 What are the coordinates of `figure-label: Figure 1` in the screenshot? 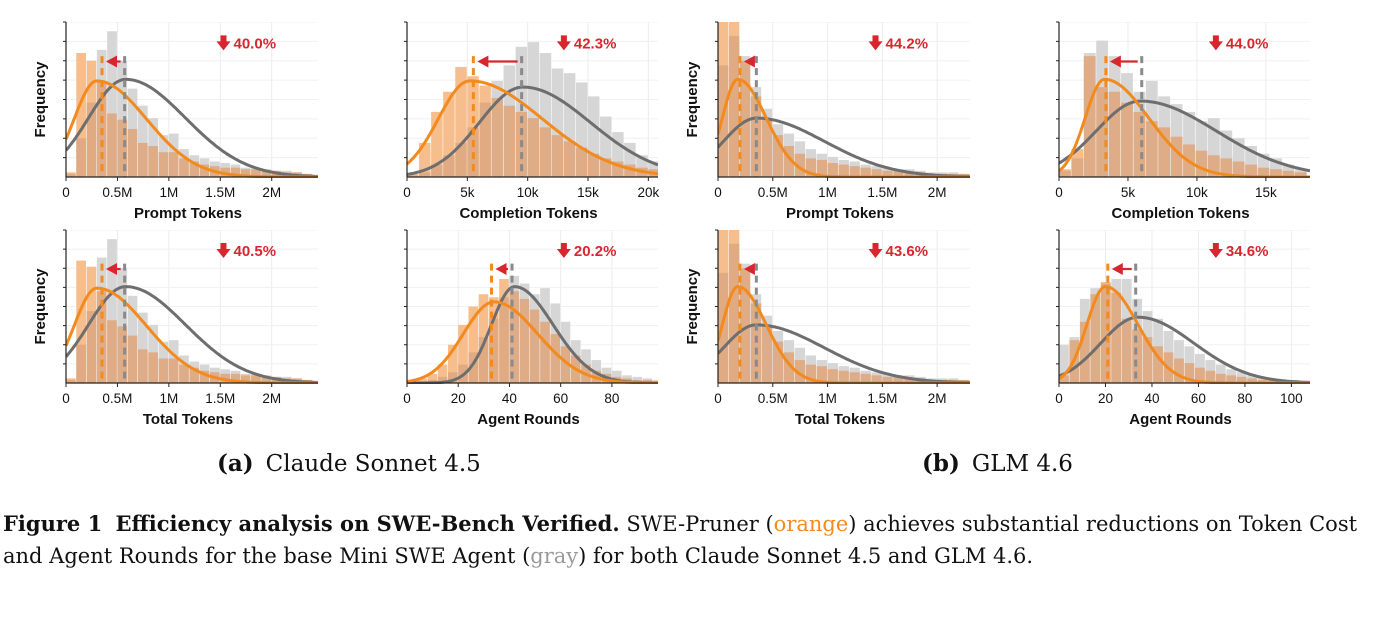 It's located at (53, 523).